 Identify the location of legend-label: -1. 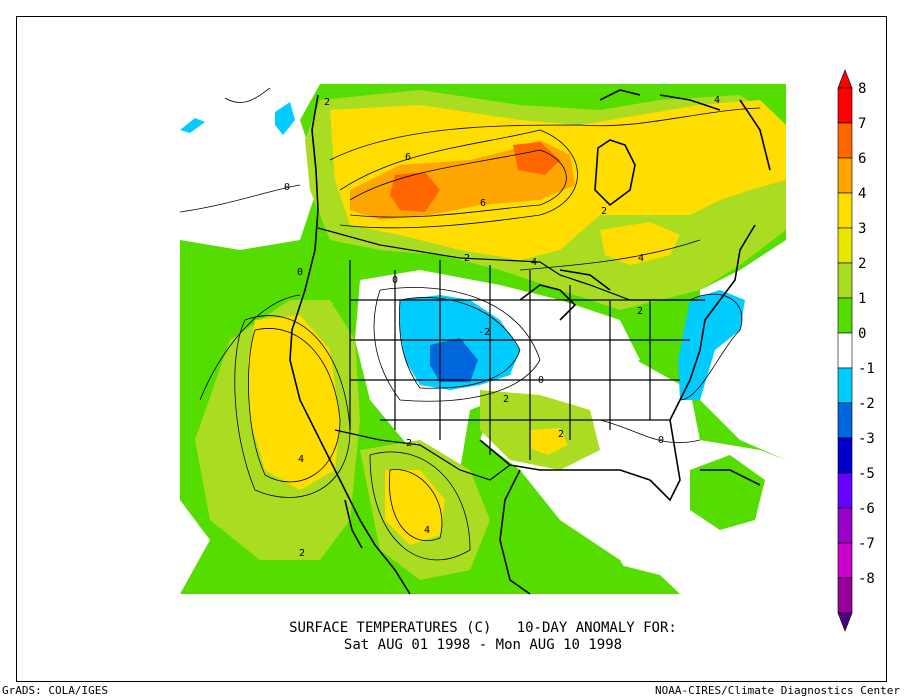
(866, 369).